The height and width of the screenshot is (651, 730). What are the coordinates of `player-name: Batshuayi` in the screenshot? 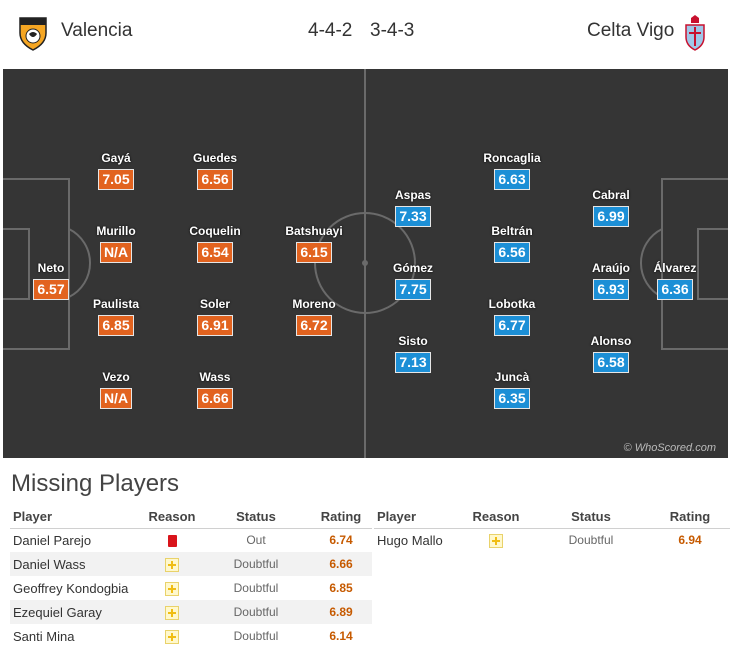 It's located at (314, 231).